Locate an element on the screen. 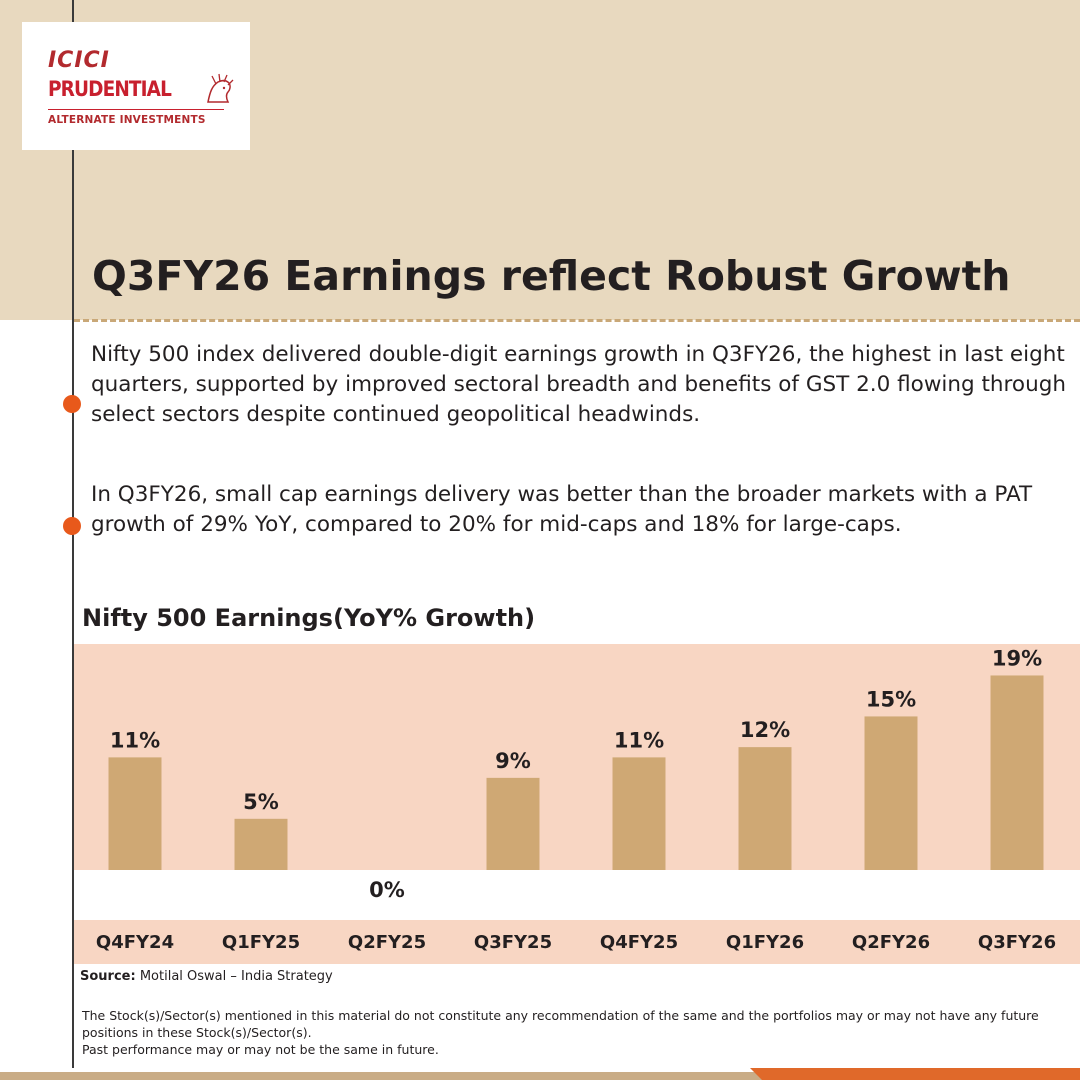 The height and width of the screenshot is (1080, 1080). bar-q3fy26 is located at coordinates (1017, 772).